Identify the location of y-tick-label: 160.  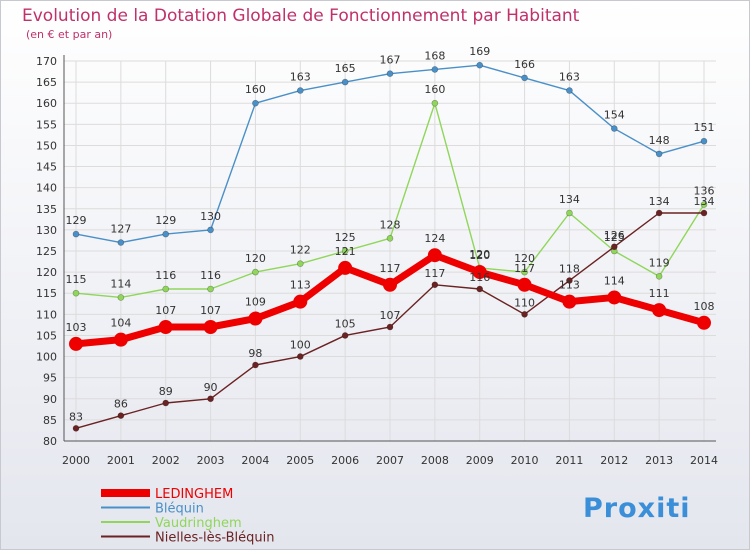
(46, 103).